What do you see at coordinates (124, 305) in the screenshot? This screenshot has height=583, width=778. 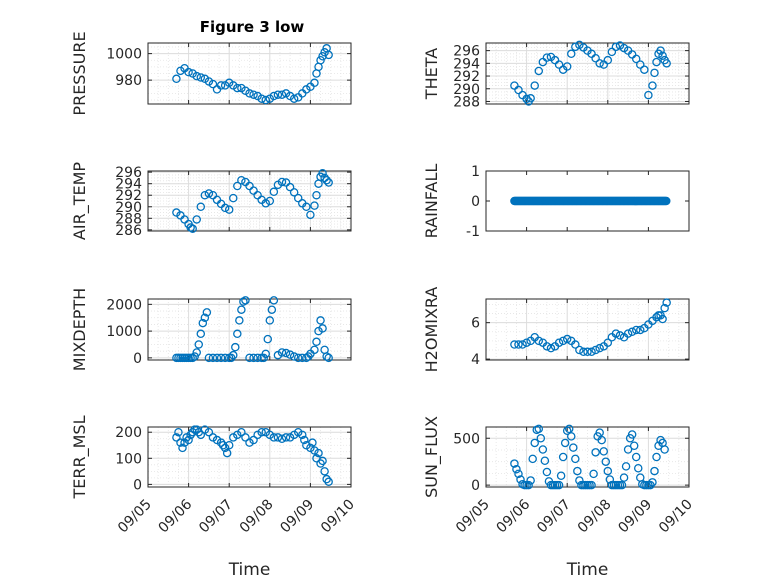 I see `y-tick-label: 2000` at bounding box center [124, 305].